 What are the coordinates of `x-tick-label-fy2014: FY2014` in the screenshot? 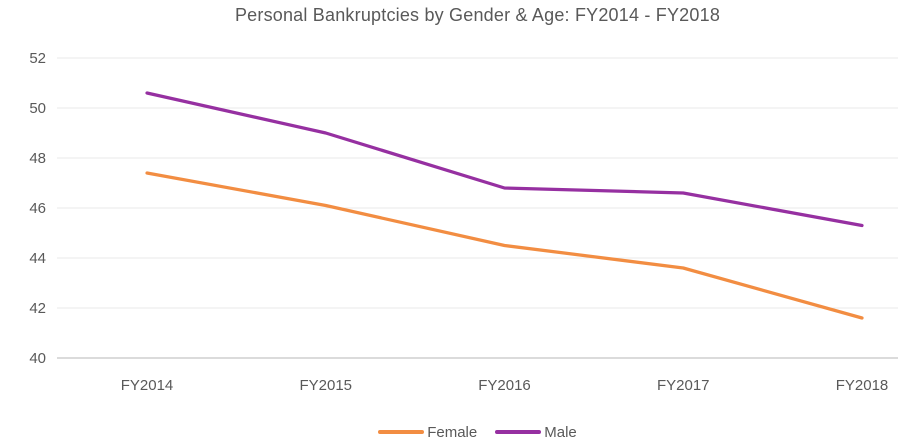 It's located at (147, 385).